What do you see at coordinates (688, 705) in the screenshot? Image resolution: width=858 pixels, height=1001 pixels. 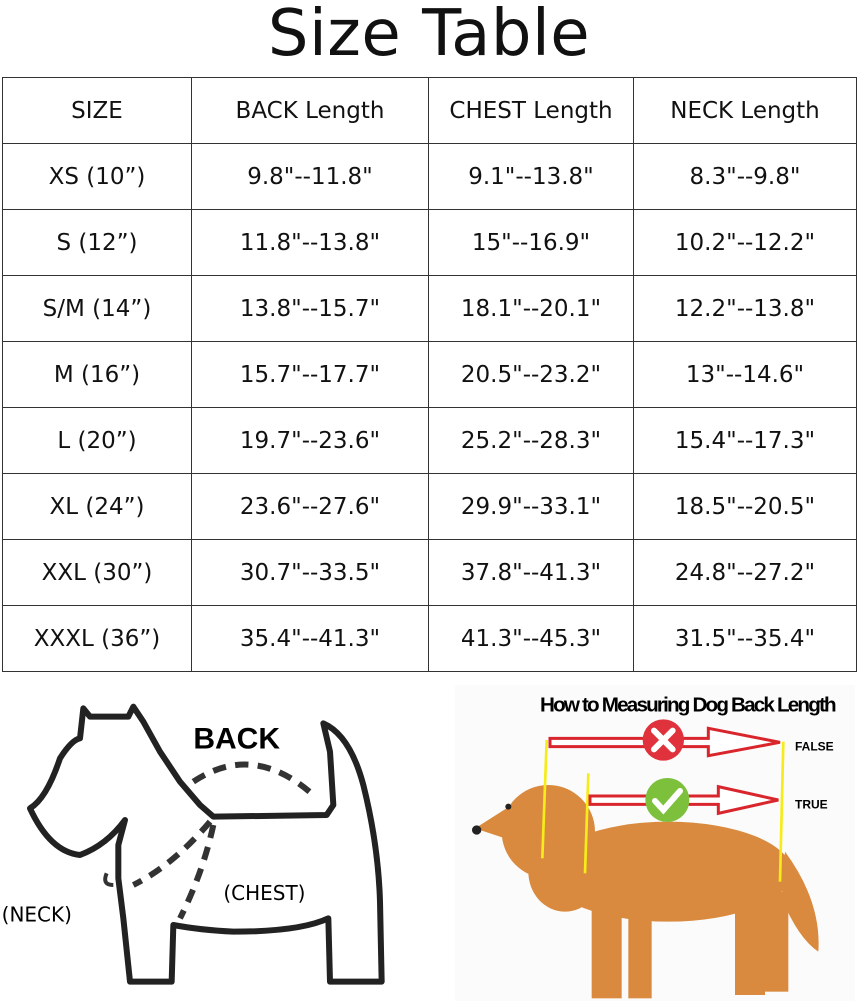 I see `photo-heading: How to Measuring Dog Back Length` at bounding box center [688, 705].